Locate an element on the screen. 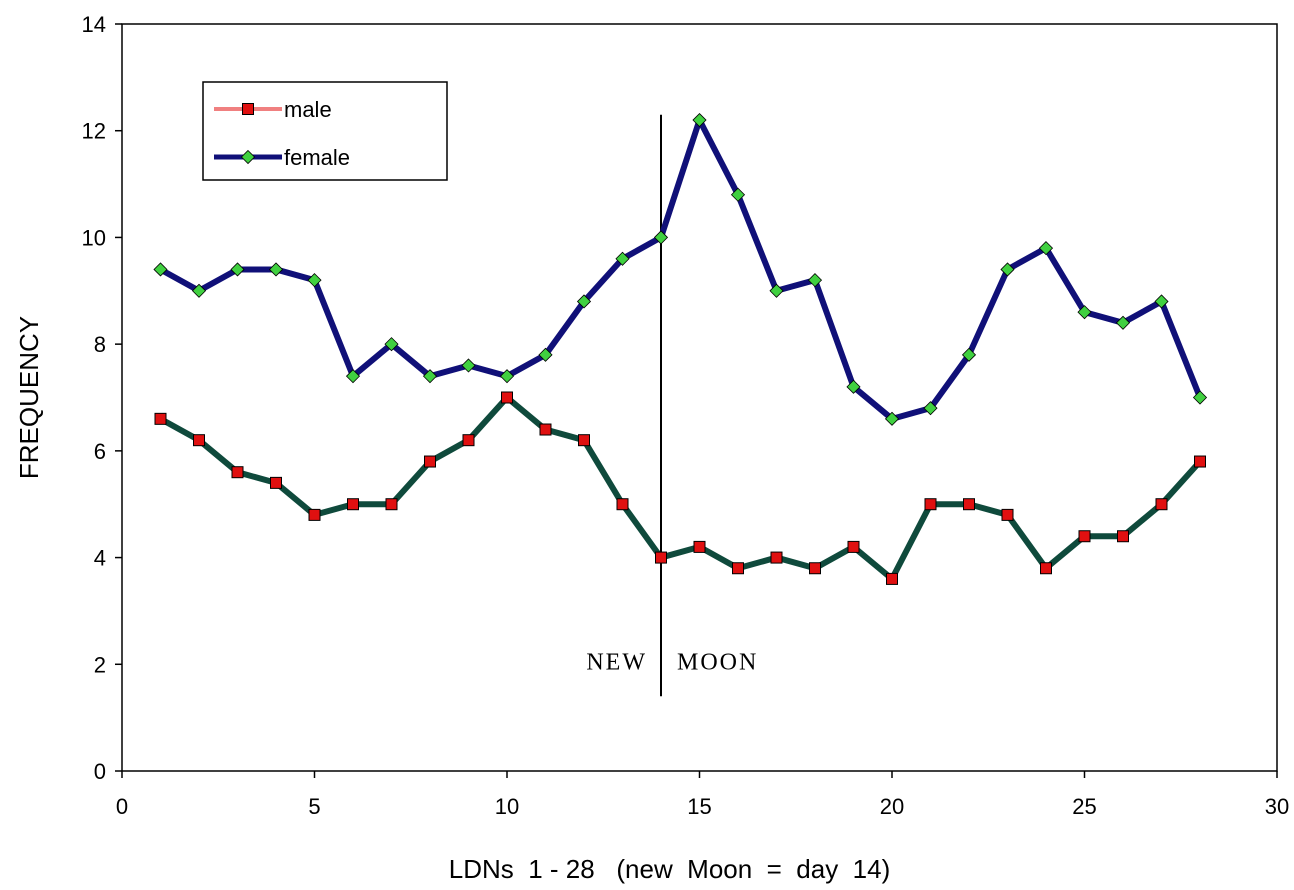 This screenshot has height=890, width=1294. x-tick-label: 30 is located at coordinates (1277, 806).